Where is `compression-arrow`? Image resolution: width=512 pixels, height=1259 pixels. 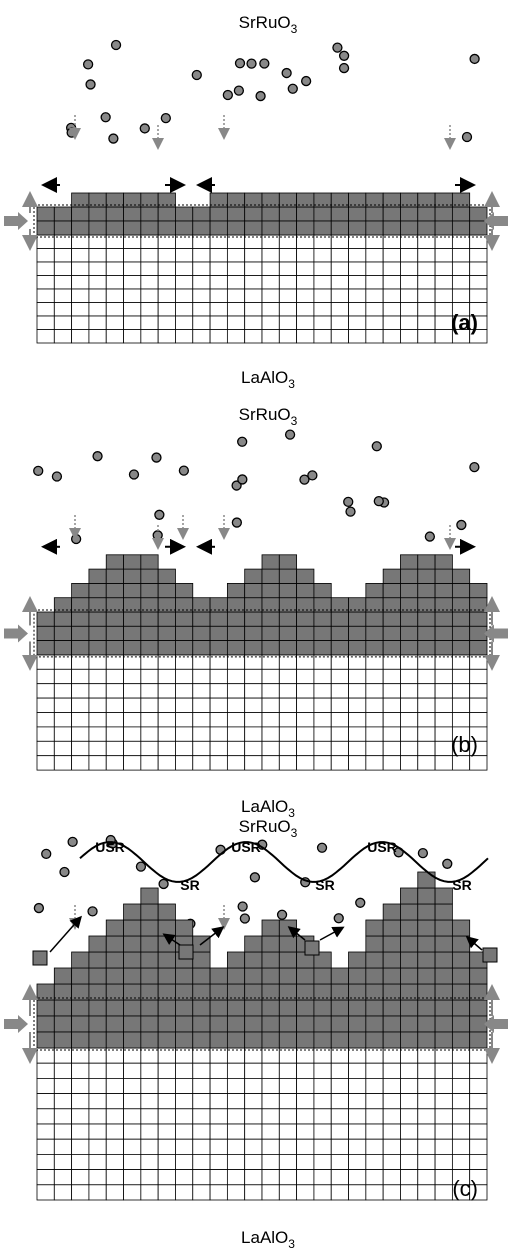 compression-arrow is located at coordinates (16, 633).